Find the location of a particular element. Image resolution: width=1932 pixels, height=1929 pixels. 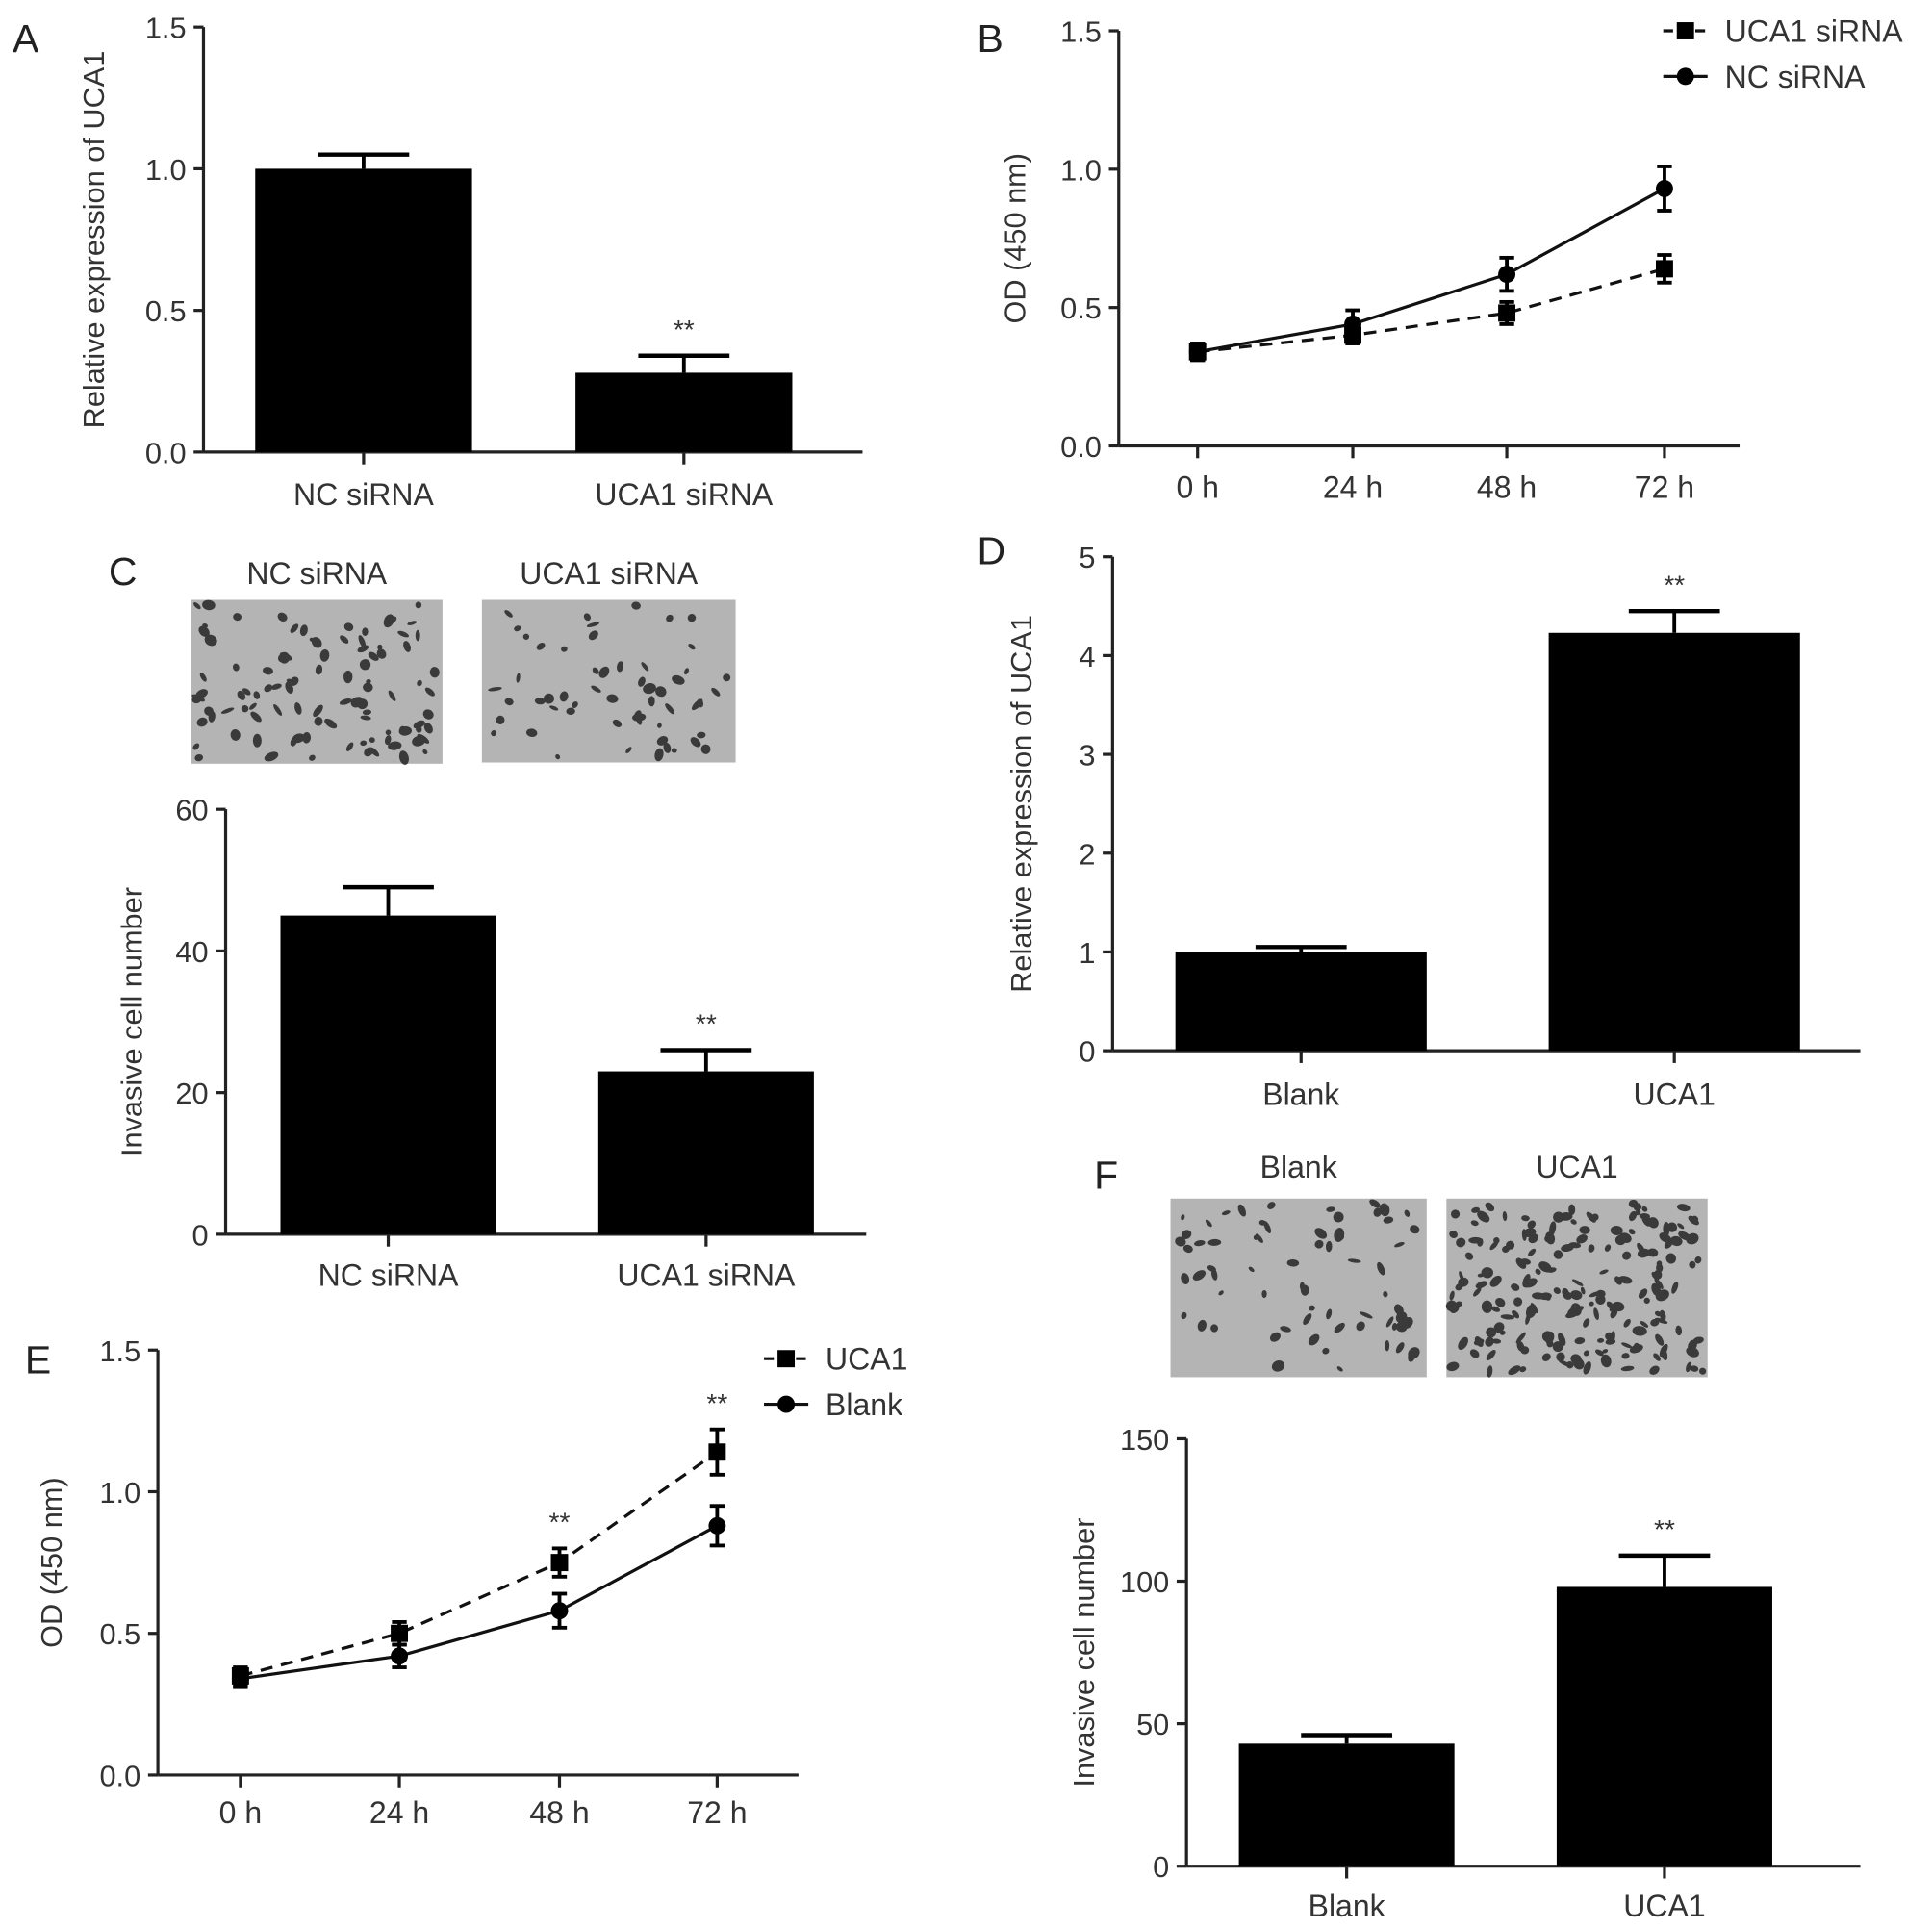

micrograph-label: Blank is located at coordinates (1299, 1167).